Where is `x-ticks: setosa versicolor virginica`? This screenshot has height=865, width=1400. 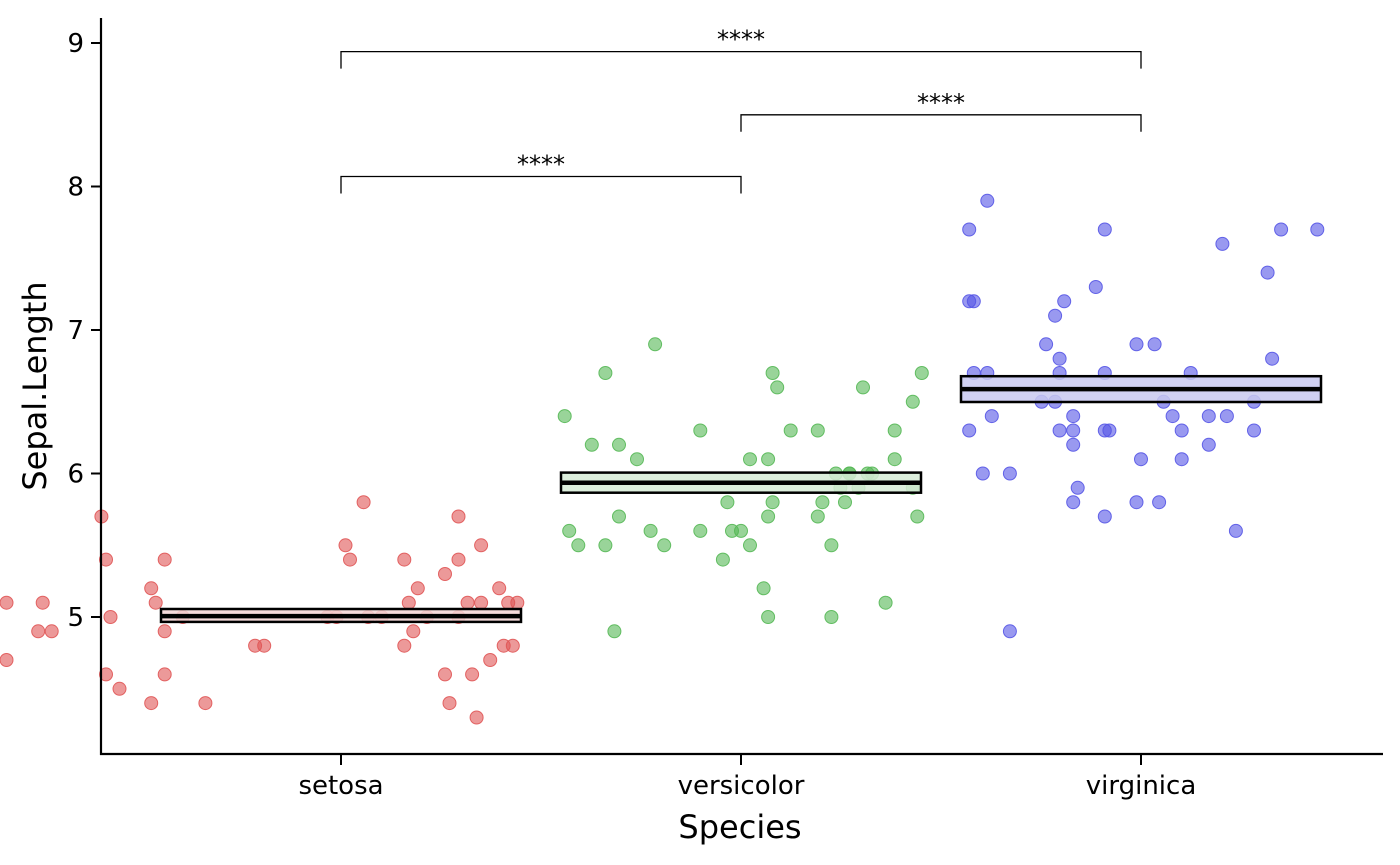 x-ticks: setosa versicolor virginica is located at coordinates (747, 777).